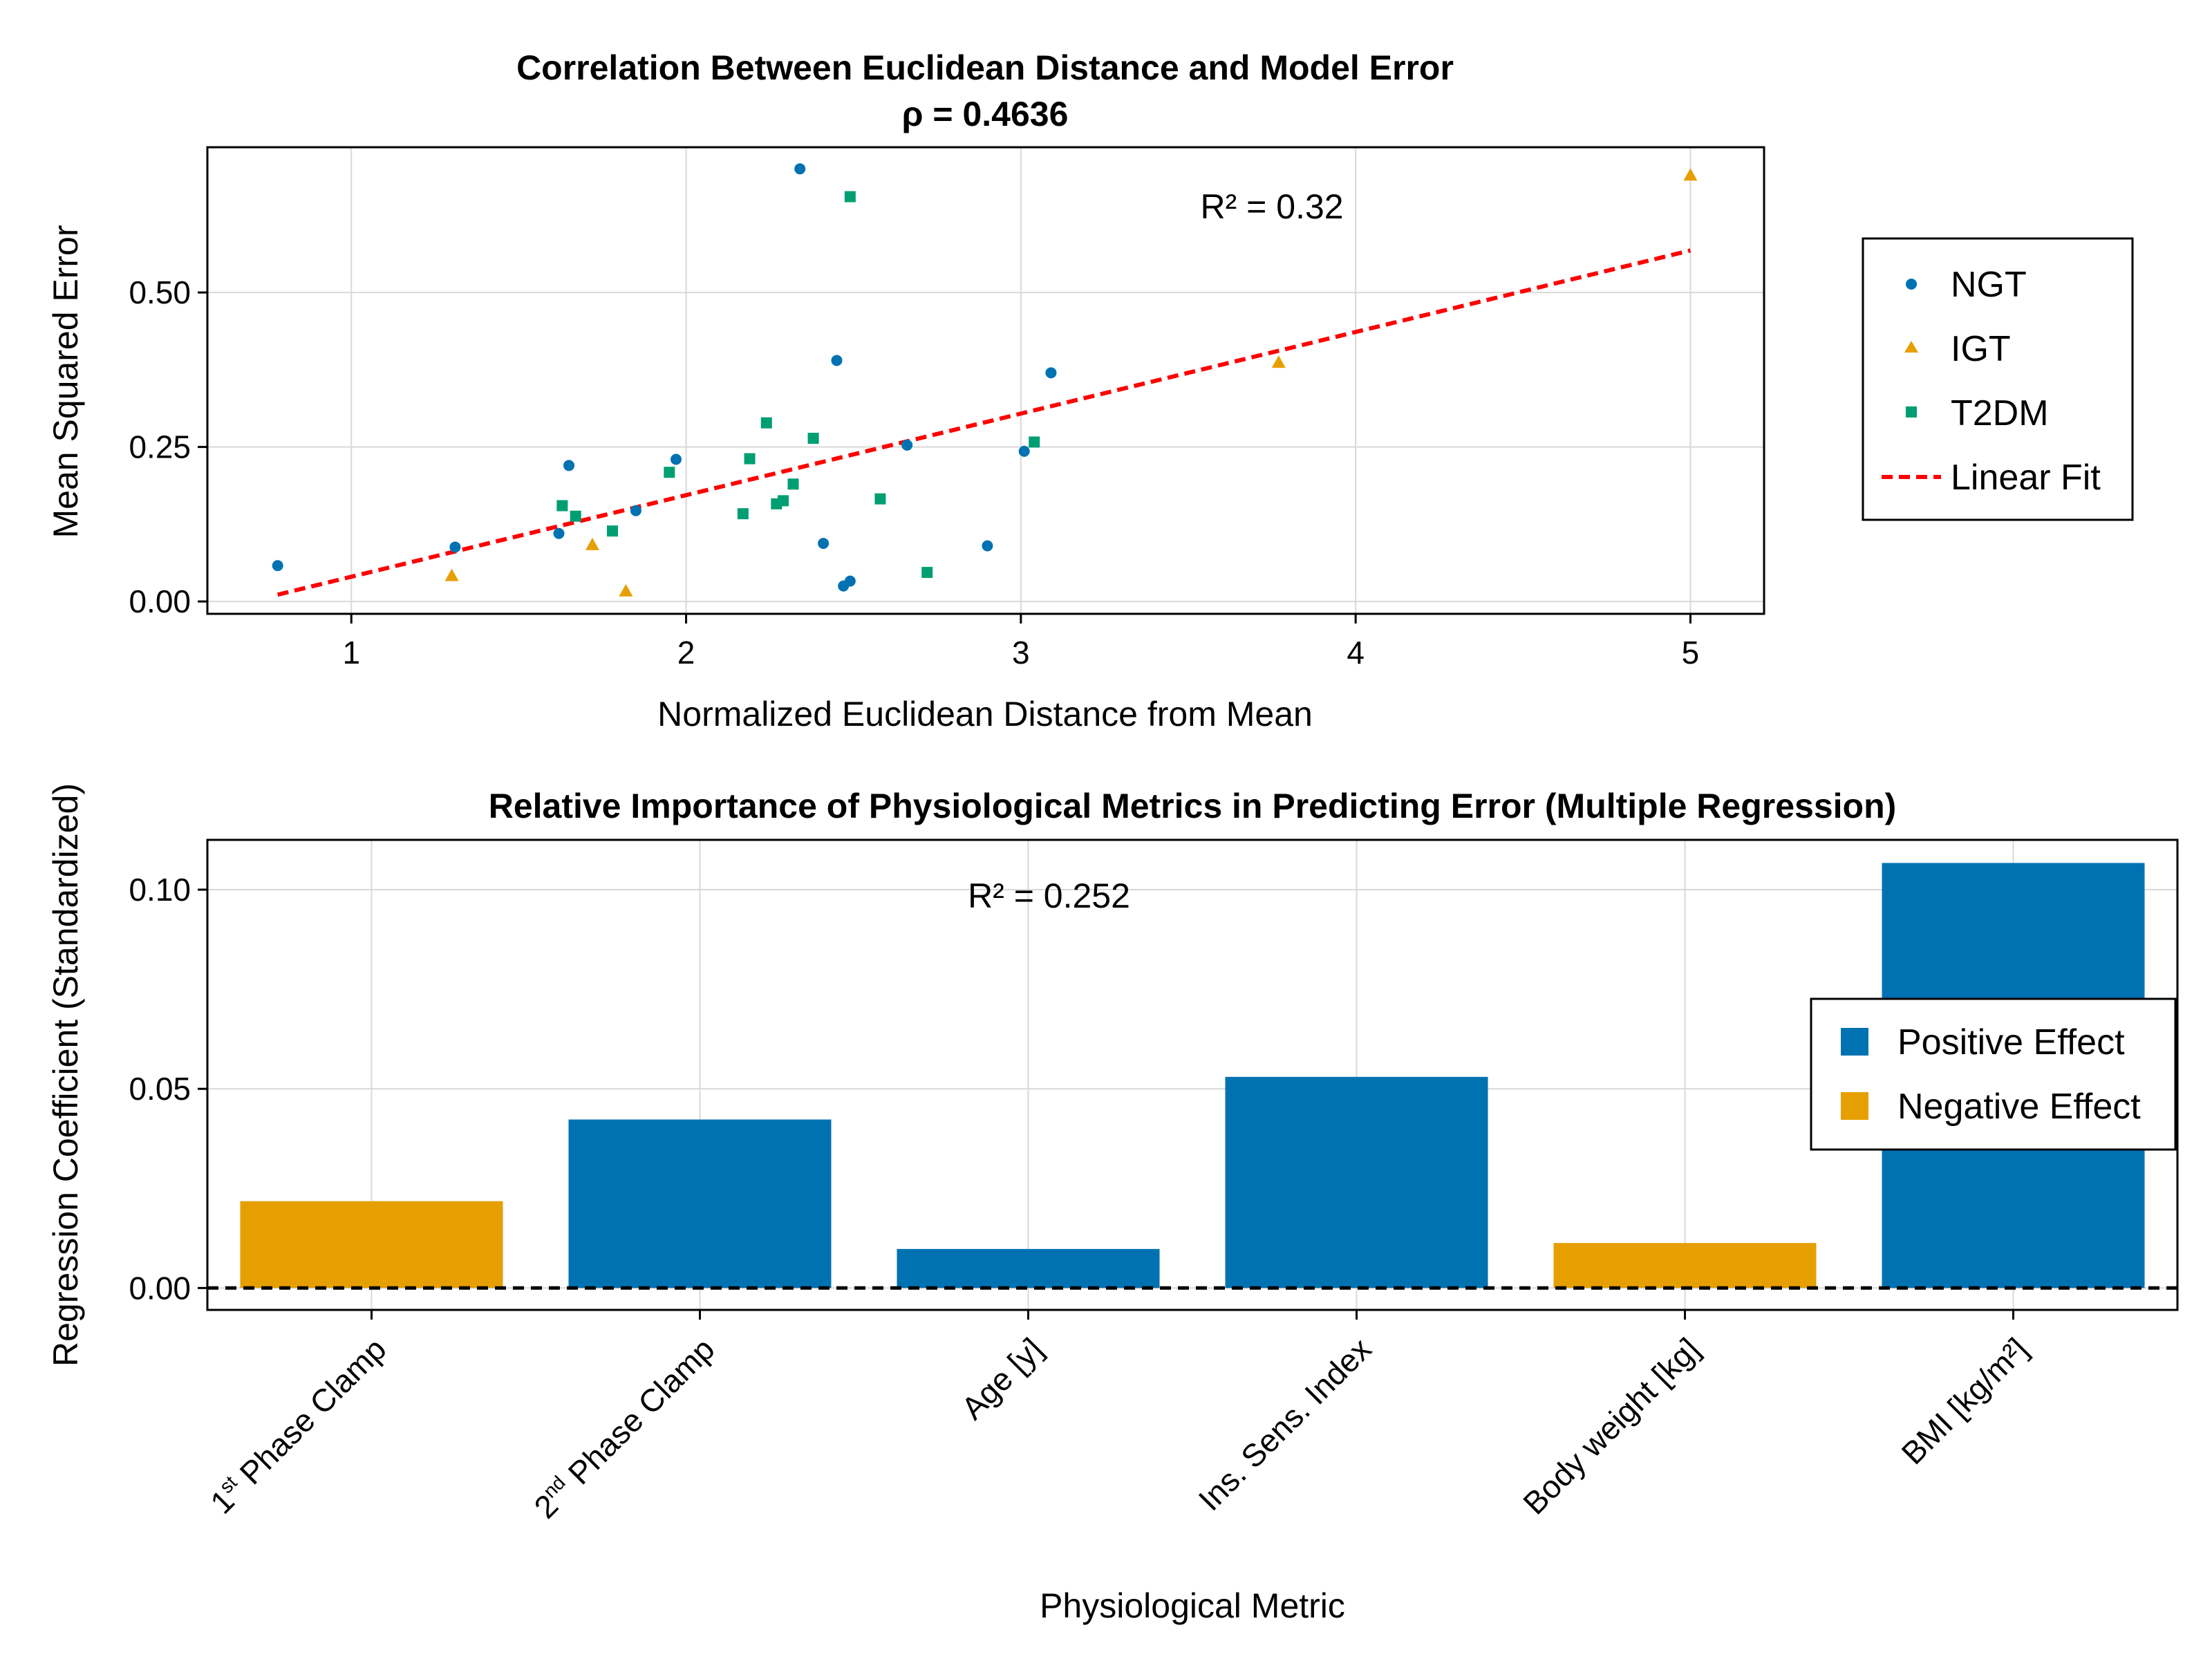 This screenshot has height=1659, width=2212. Describe the element at coordinates (1611, 1426) in the screenshot. I see `bar-category-label: Body weight [kg]` at that location.